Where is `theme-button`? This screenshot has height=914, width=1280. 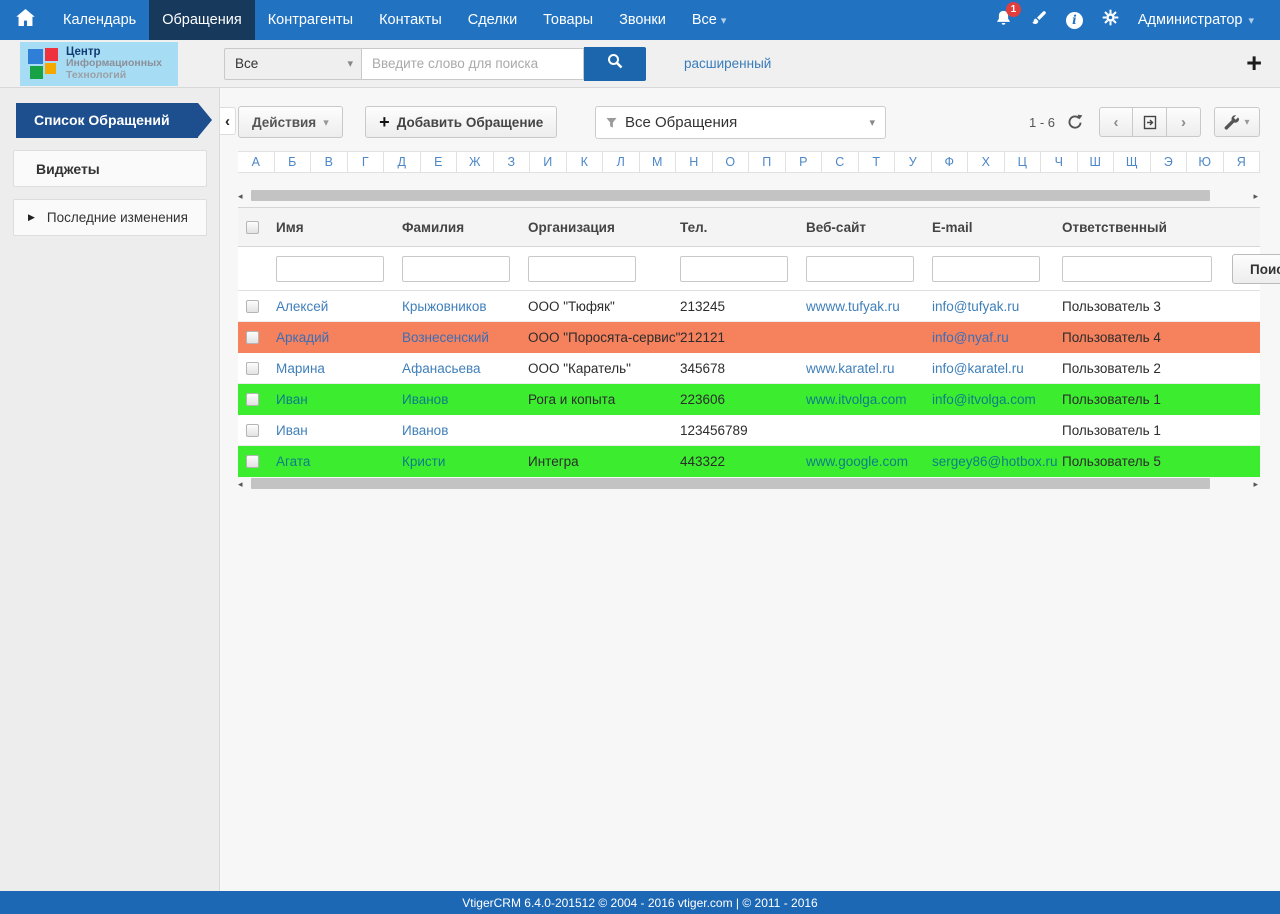 theme-button is located at coordinates (1039, 20).